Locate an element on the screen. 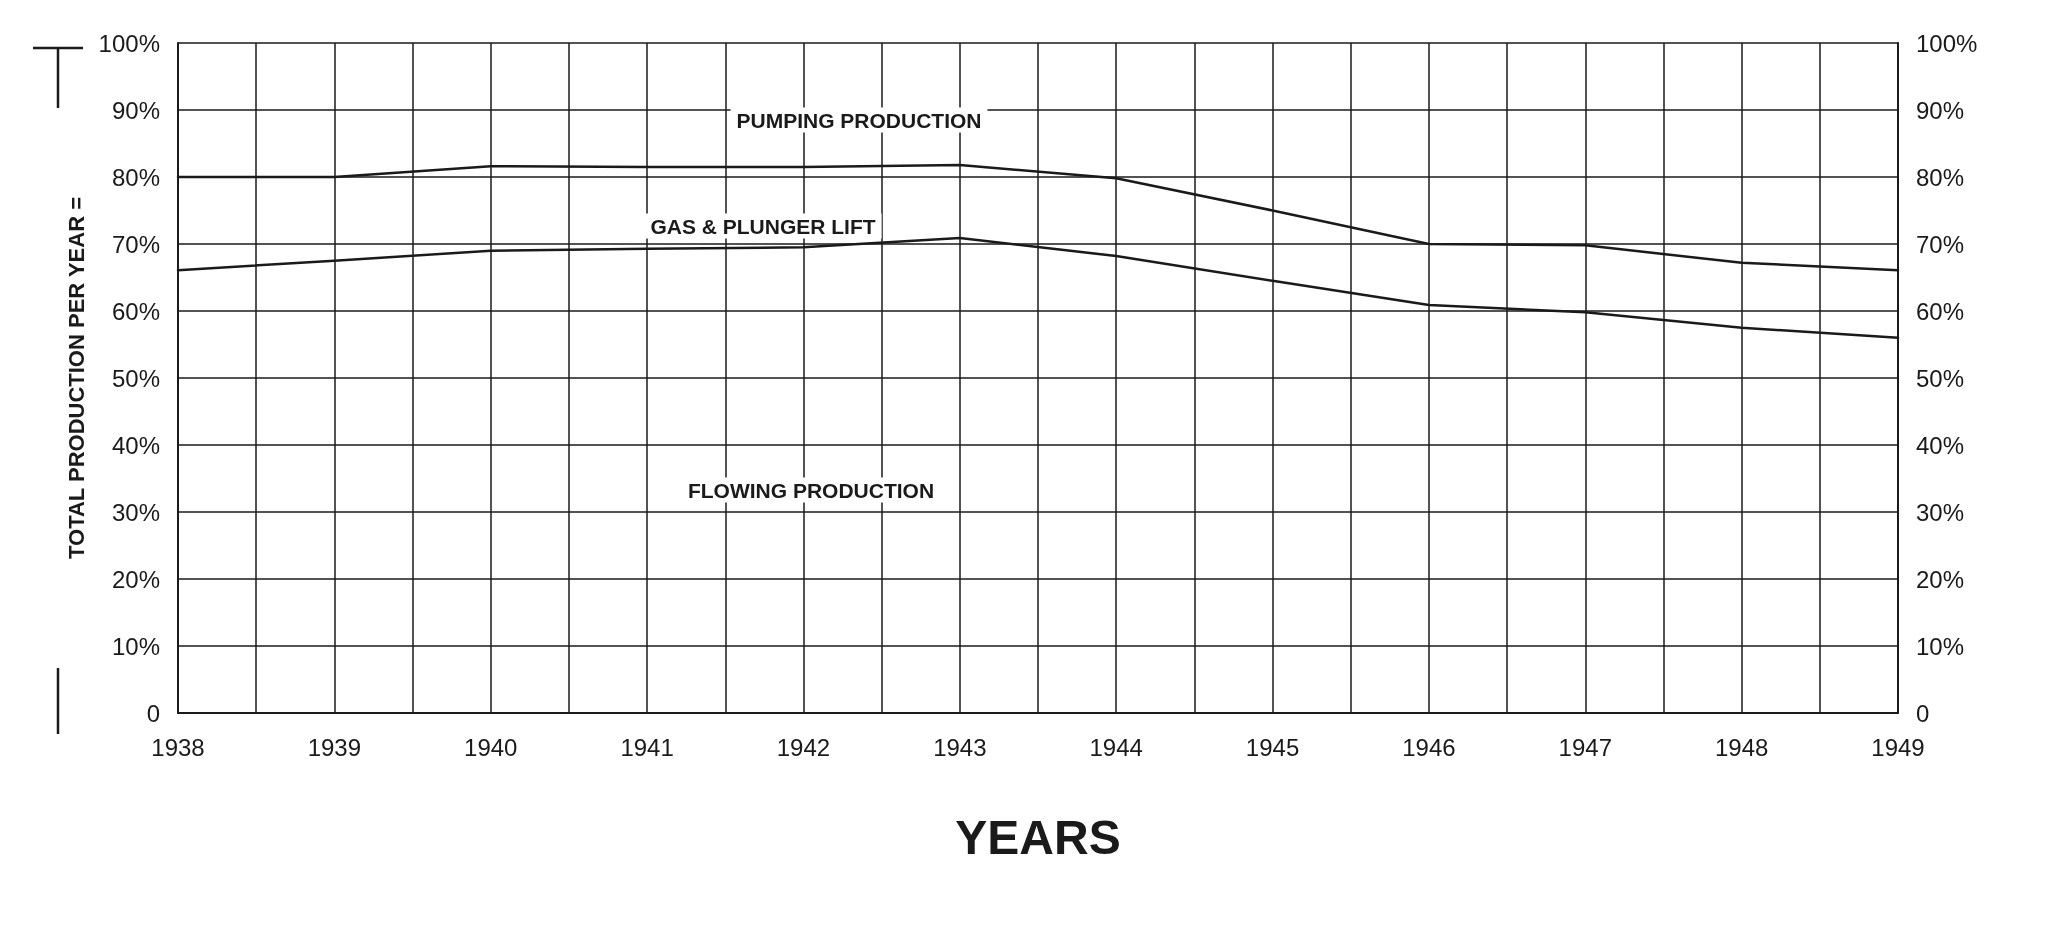 The image size is (2061, 926). y-tick-label: 30% is located at coordinates (135, 512).